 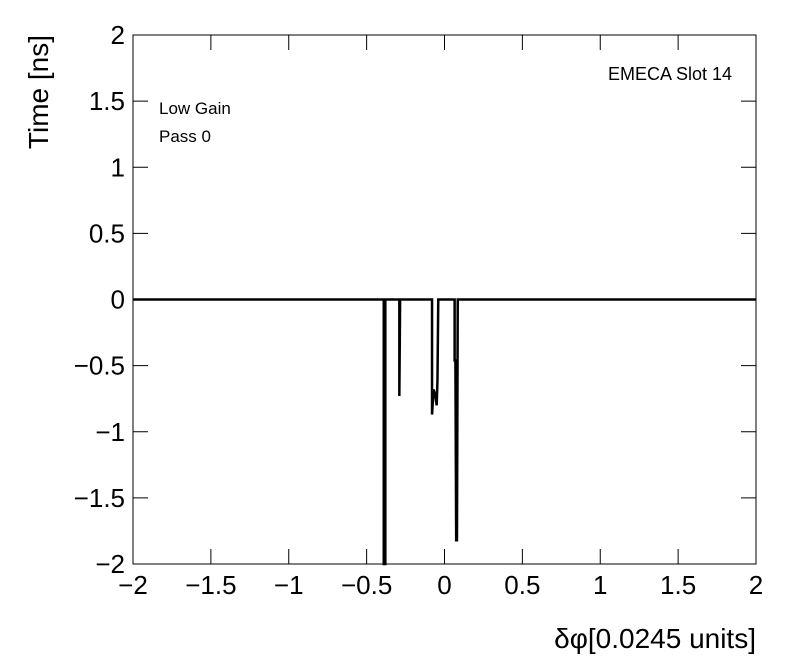 I want to click on y-tick-label: −1, so click(x=110, y=432).